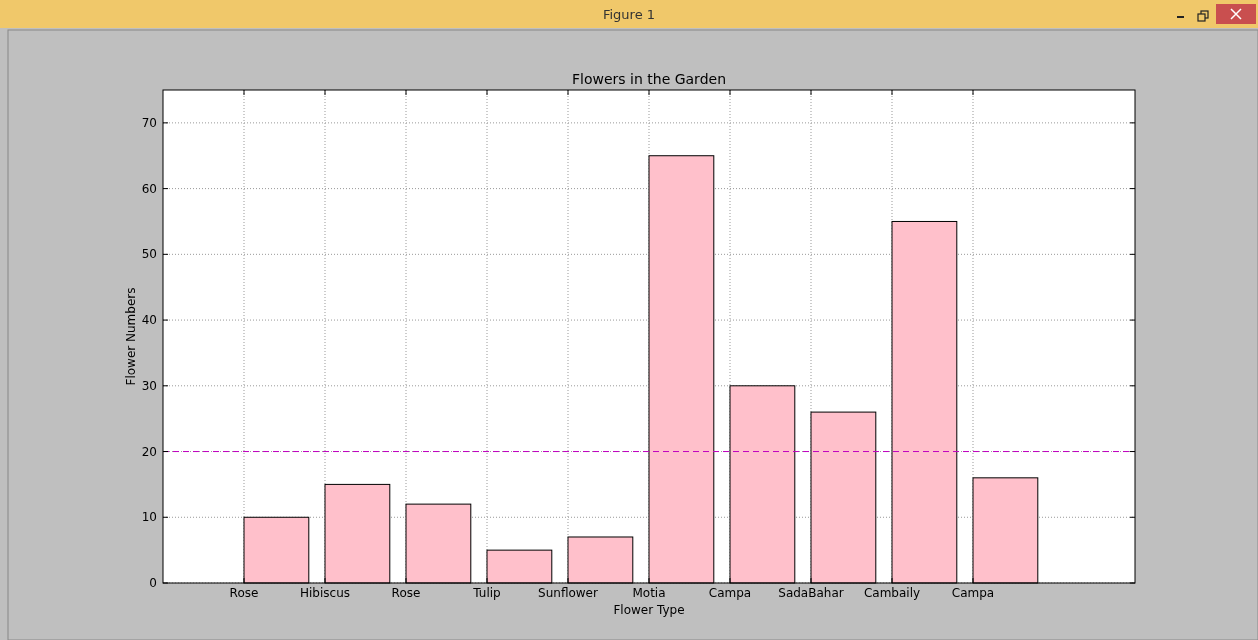 The image size is (1258, 640). I want to click on y-tick-label: 60, so click(149, 188).